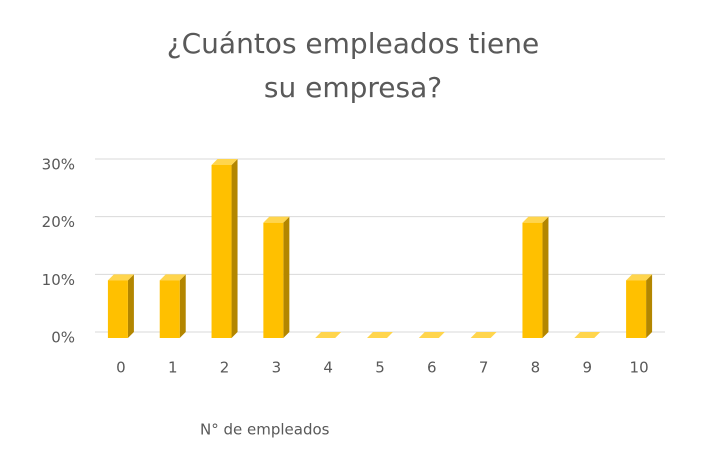  Describe the element at coordinates (121, 368) in the screenshot. I see `x-tick-label: 0` at that location.